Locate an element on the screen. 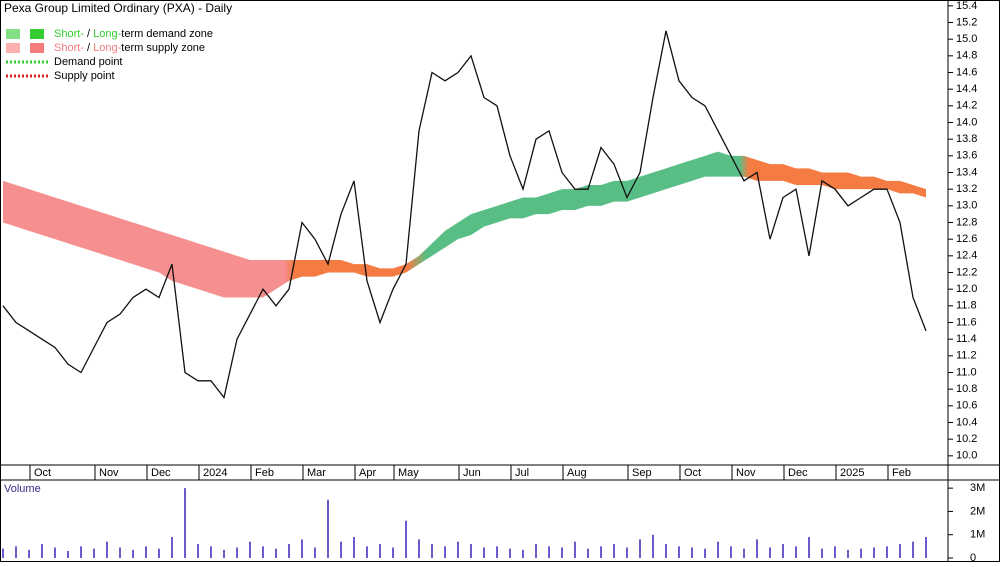 The width and height of the screenshot is (1000, 567). y-tick-label: 1M is located at coordinates (977, 535).